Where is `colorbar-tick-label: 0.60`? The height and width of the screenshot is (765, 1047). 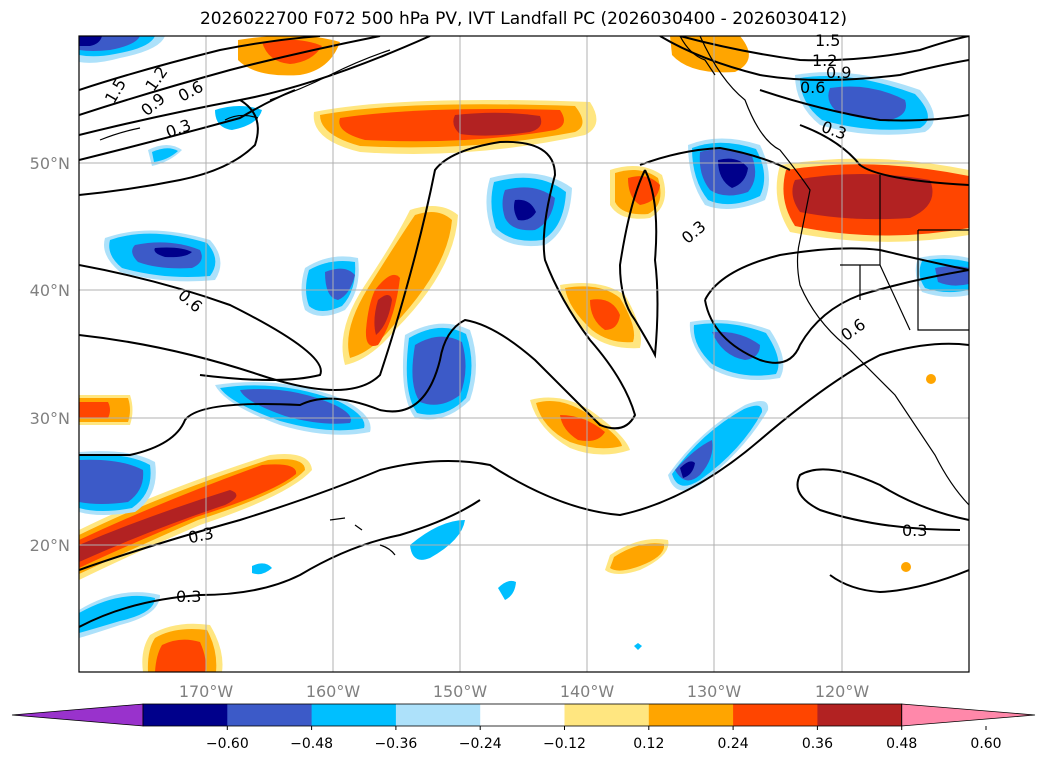
colorbar-tick-label: 0.60 is located at coordinates (985, 744).